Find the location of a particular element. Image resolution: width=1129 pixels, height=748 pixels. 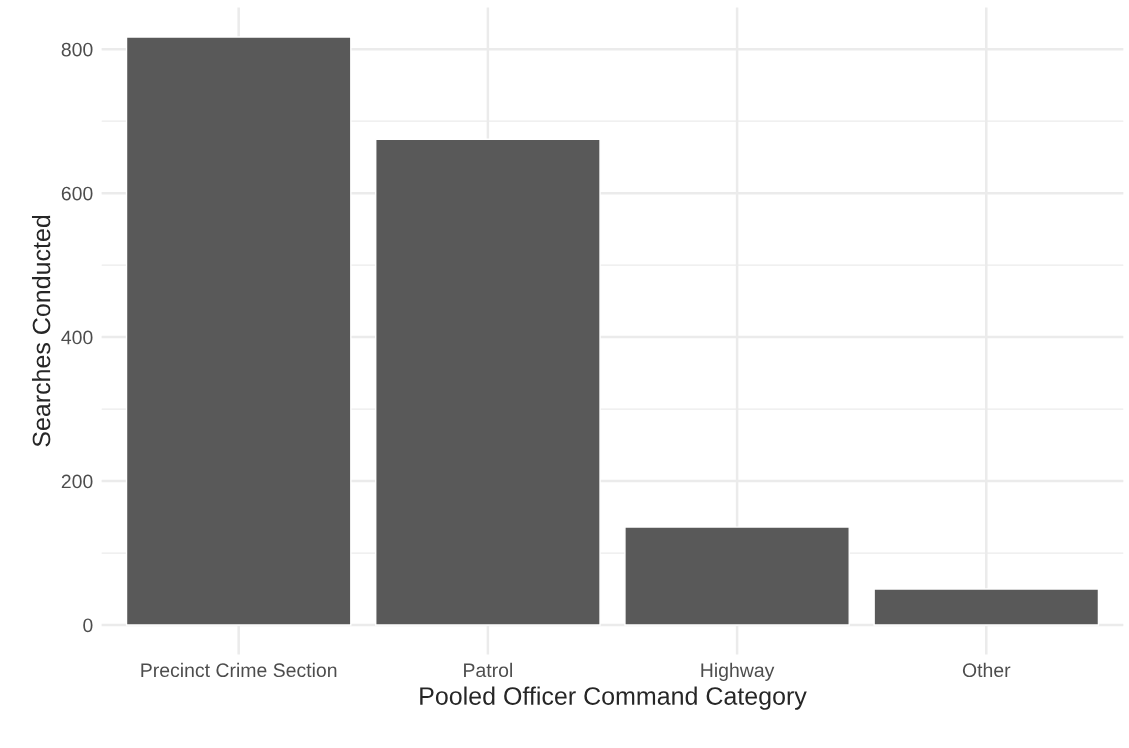

y-tick-label: 600 is located at coordinates (77, 193).